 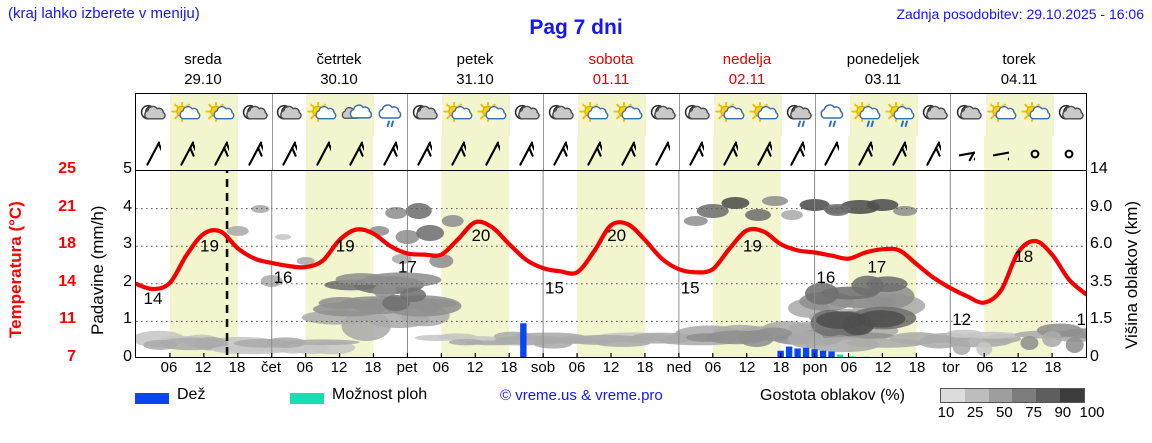 I want to click on x-axis-label: pet, so click(x=407, y=367).